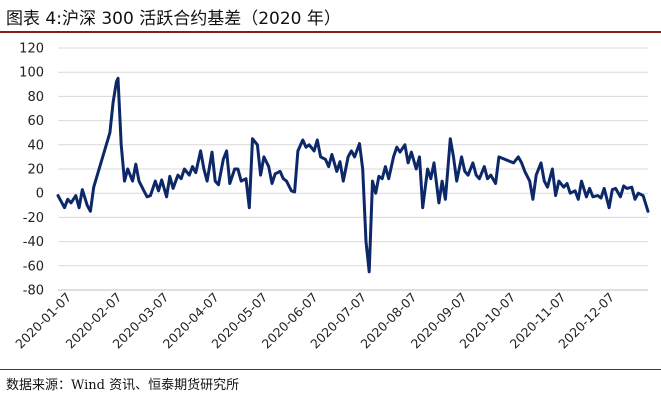 The height and width of the screenshot is (412, 661). Describe the element at coordinates (31, 73) in the screenshot. I see `y-tick-label: 100` at that location.